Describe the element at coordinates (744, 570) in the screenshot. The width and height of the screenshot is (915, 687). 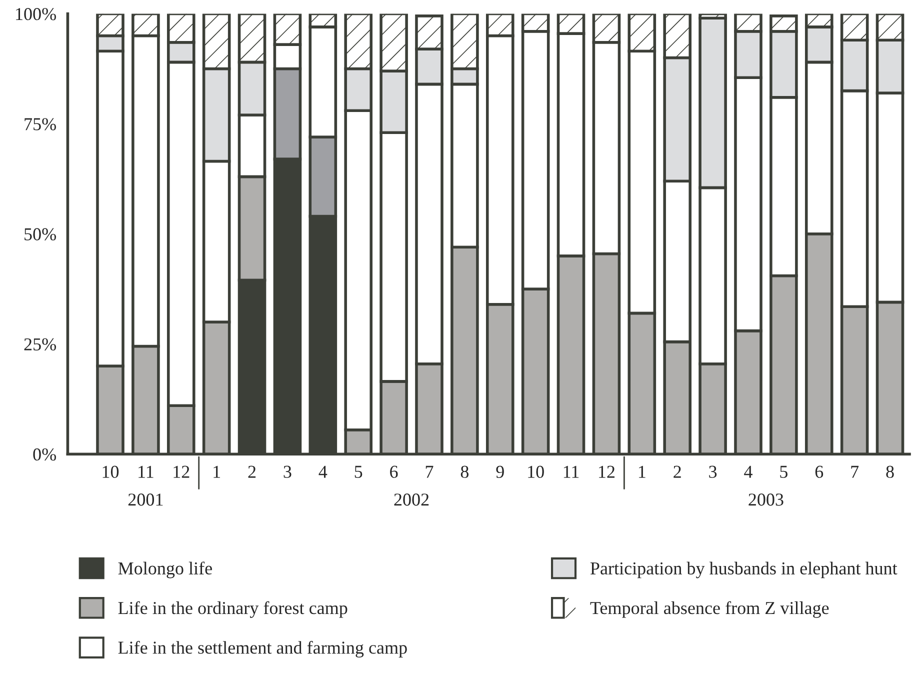
I see `legend-label: Participation by husbands in elephant hunt` at that location.